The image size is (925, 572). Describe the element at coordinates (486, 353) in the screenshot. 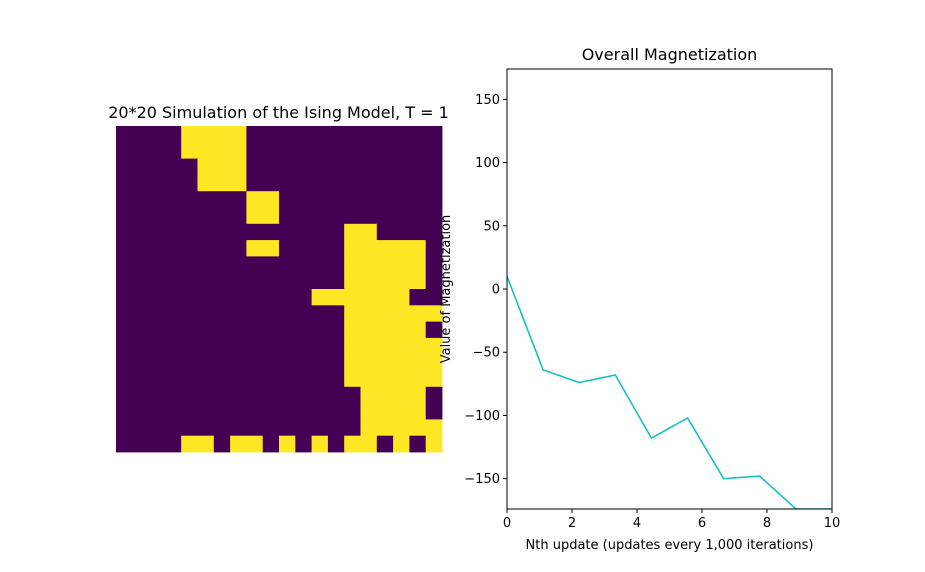

I see `y-tick-label: −50` at that location.